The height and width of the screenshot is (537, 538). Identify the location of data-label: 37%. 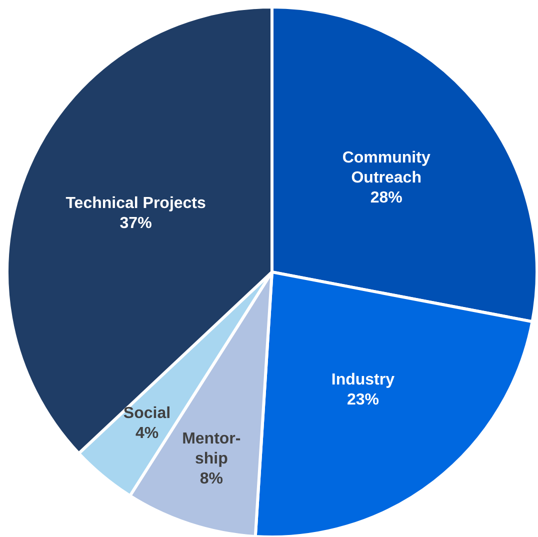
(136, 223).